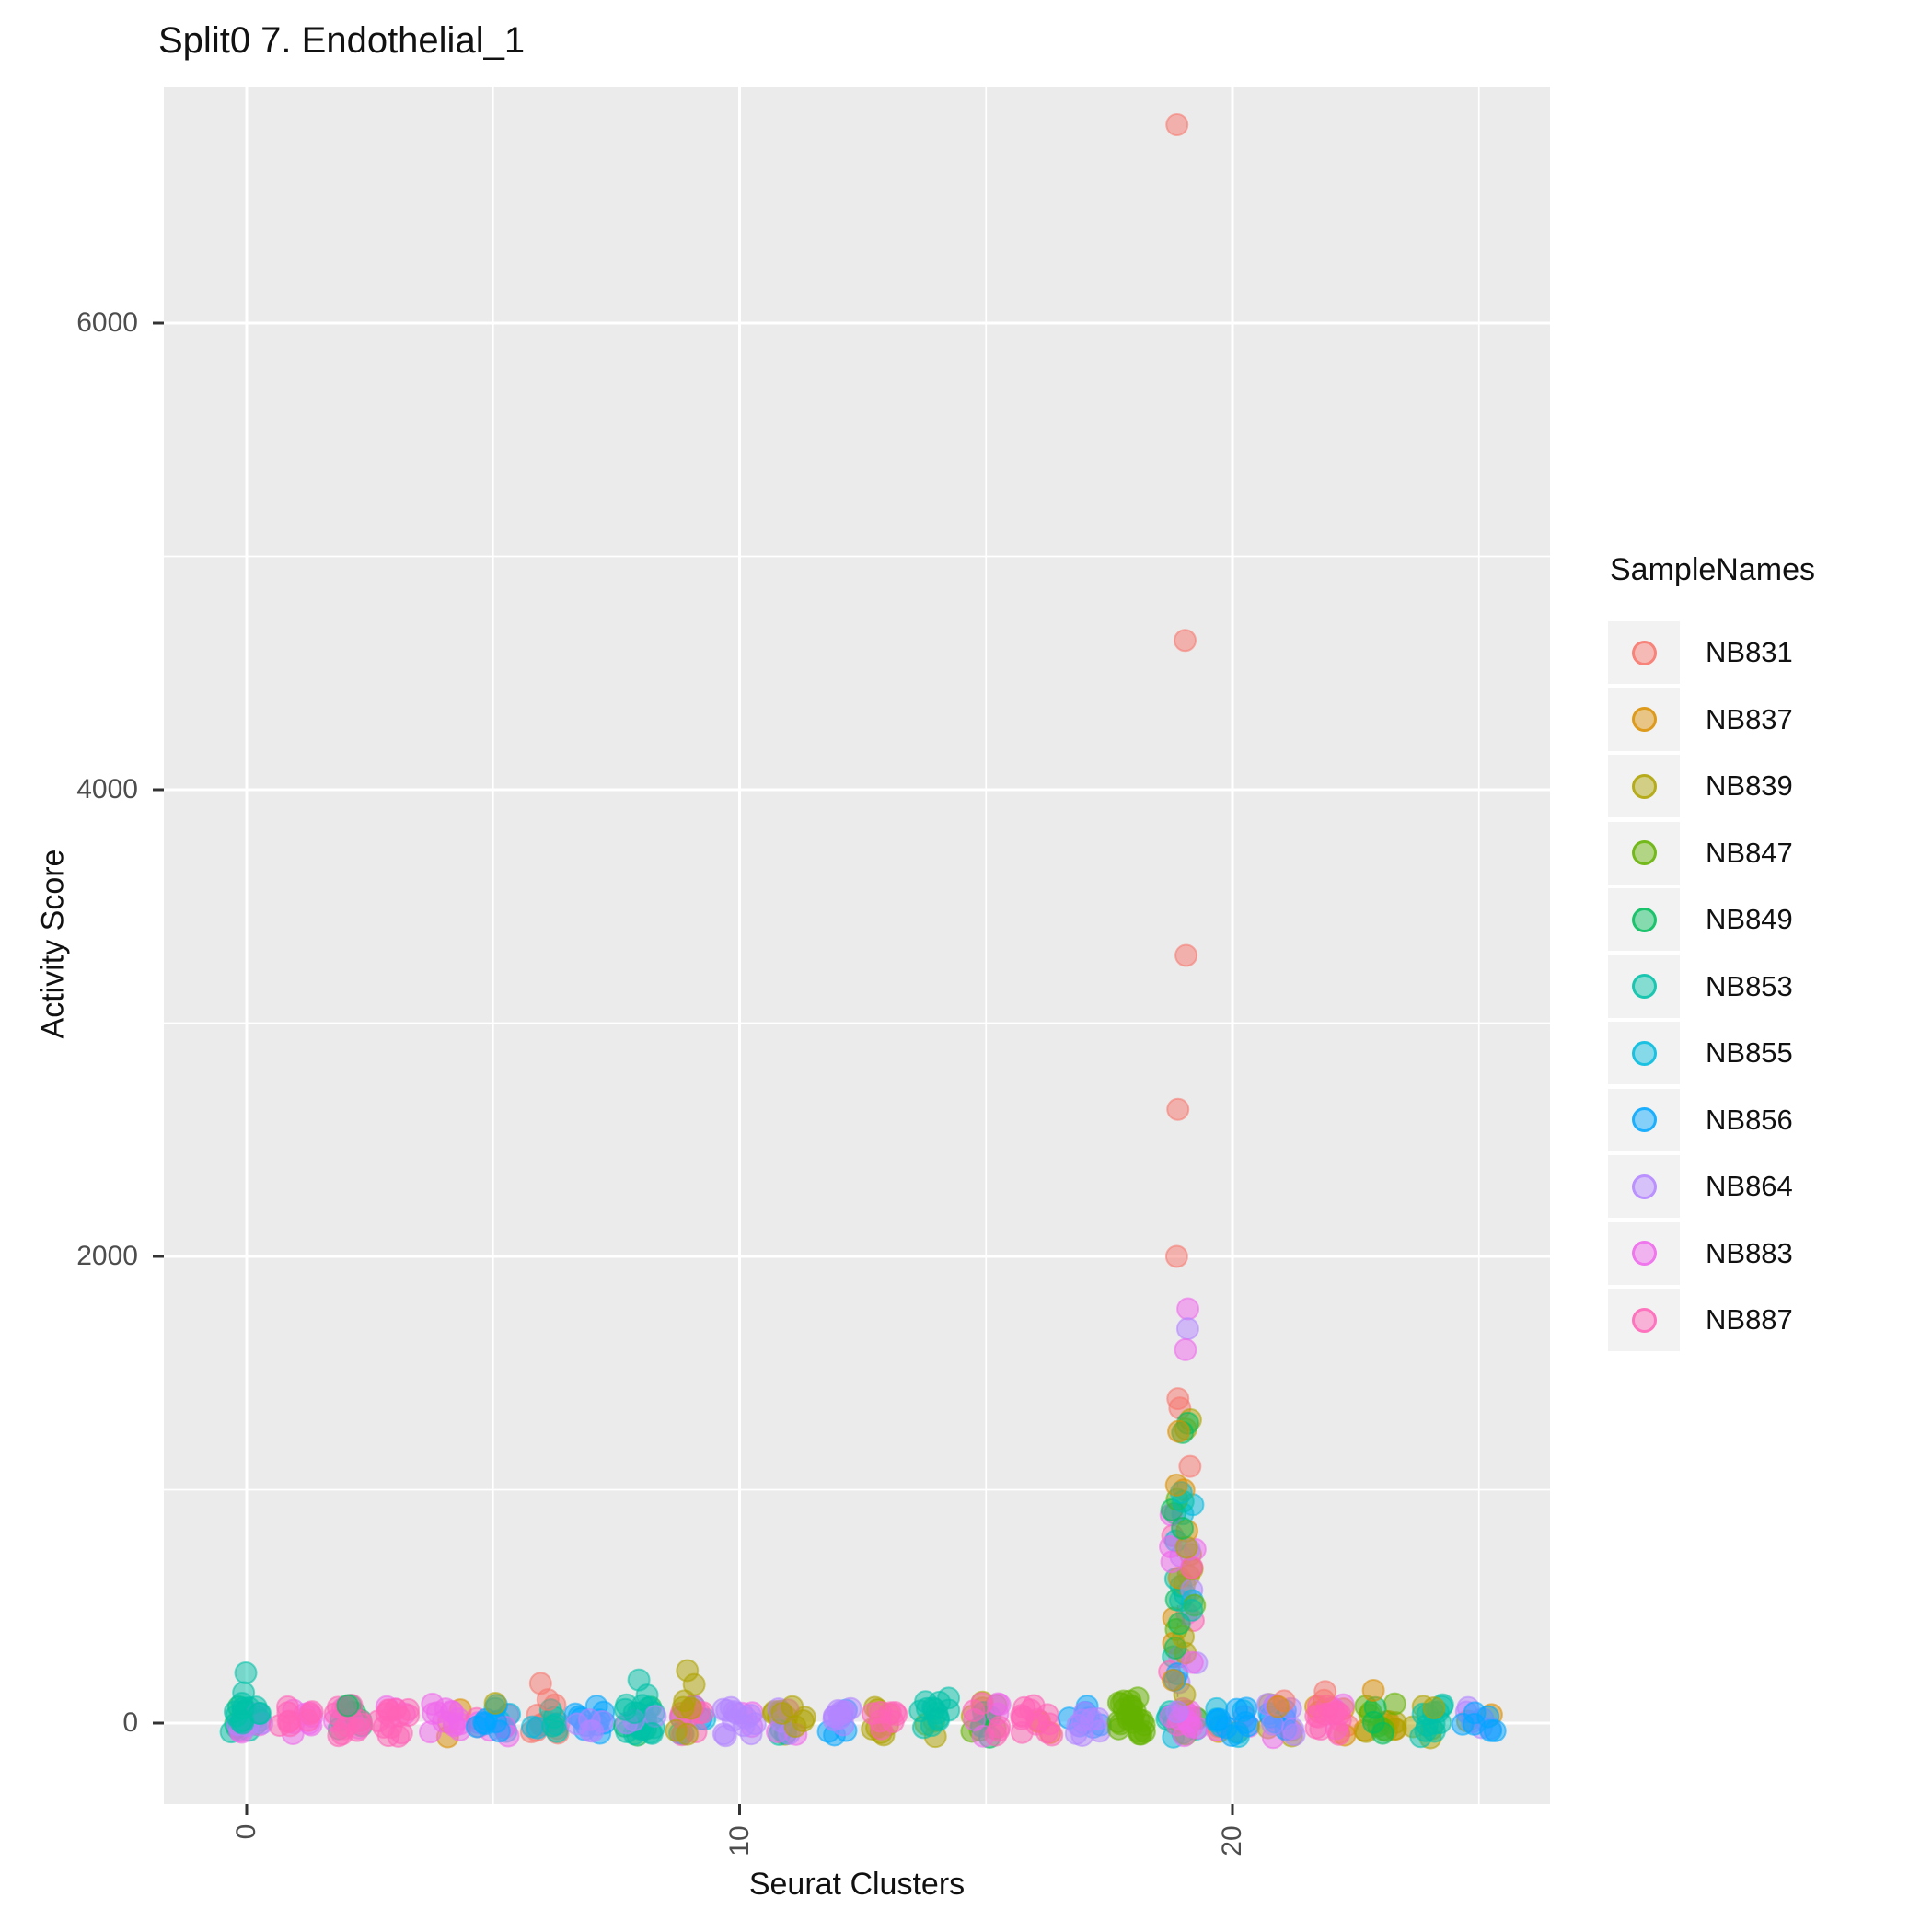 The image size is (1932, 1932). What do you see at coordinates (1232, 1841) in the screenshot?
I see `x-tick-label: 20` at bounding box center [1232, 1841].